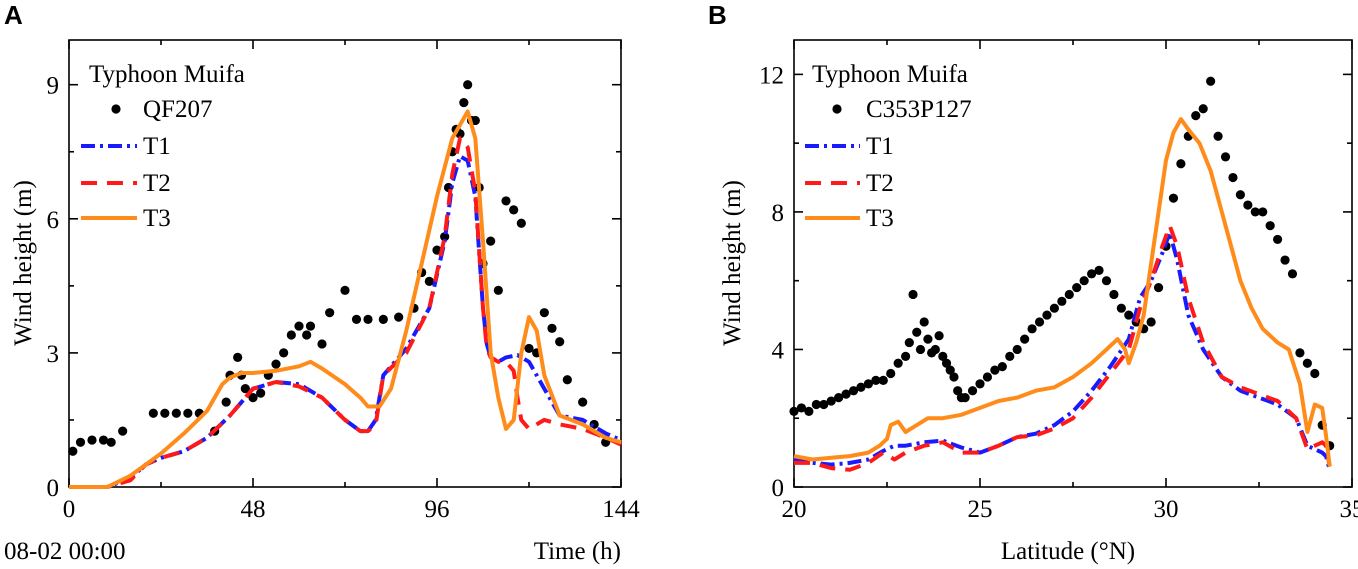 The height and width of the screenshot is (569, 1358). What do you see at coordinates (621, 509) in the screenshot?
I see `x-tick-label: 144` at bounding box center [621, 509].